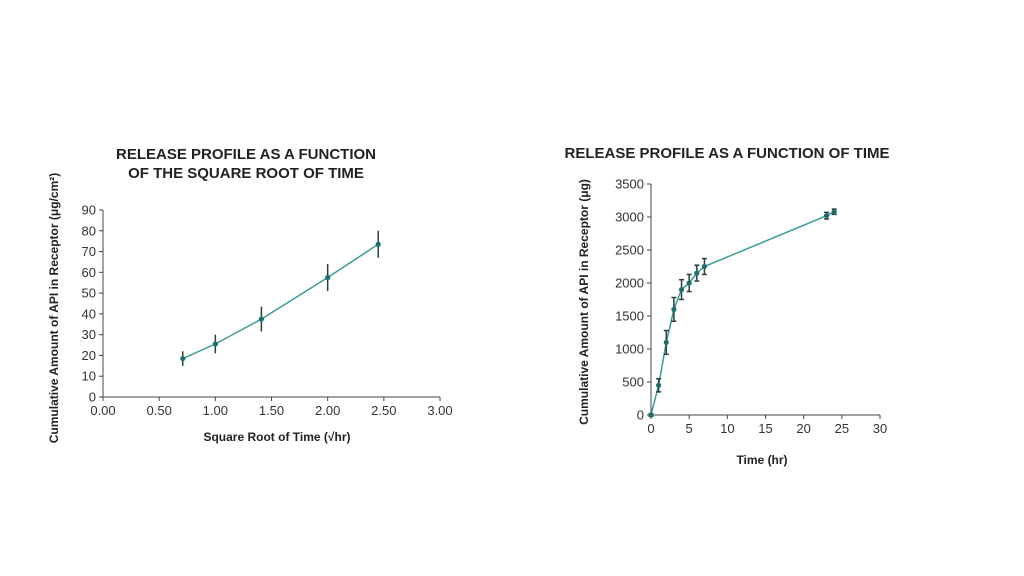 This screenshot has width=1024, height=576. Describe the element at coordinates (629, 349) in the screenshot. I see `chart-2-y-tick-label: 1000` at that location.